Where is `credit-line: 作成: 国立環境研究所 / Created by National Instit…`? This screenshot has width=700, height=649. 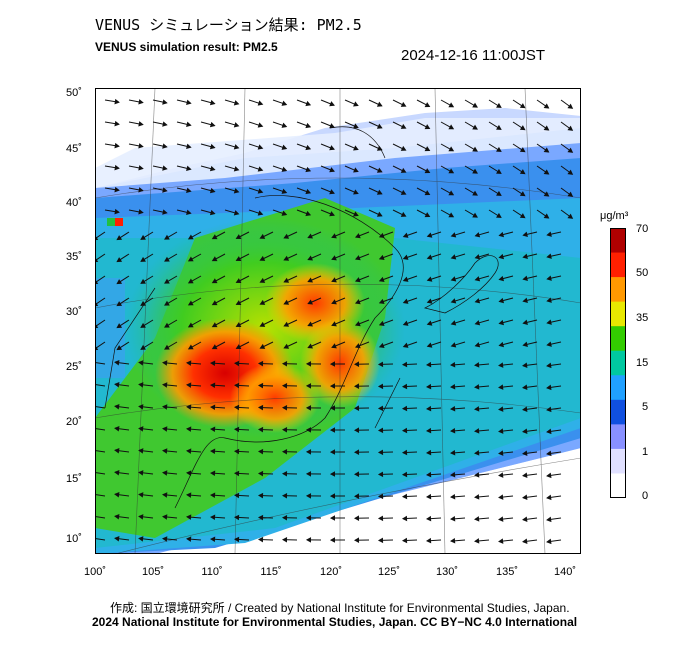 credit-line: 作成: 国立環境研究所 / Created by National Instit… is located at coordinates (340, 608).